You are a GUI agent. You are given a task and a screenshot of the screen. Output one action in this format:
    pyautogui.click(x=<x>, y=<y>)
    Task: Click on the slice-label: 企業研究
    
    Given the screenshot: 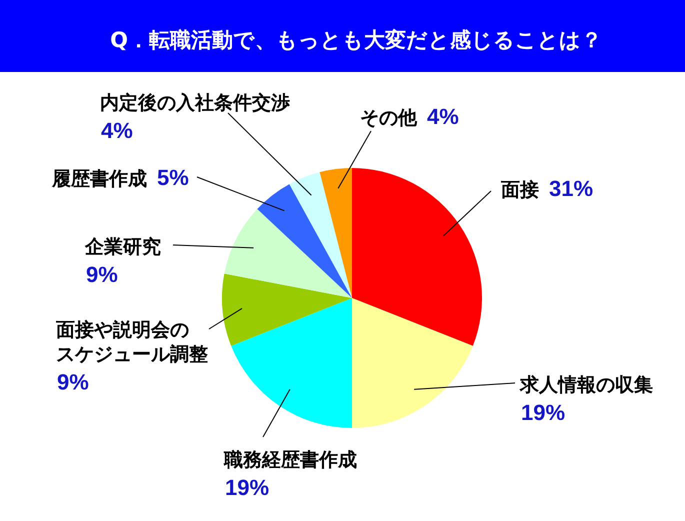 What is the action you would take?
    pyautogui.click(x=122, y=247)
    